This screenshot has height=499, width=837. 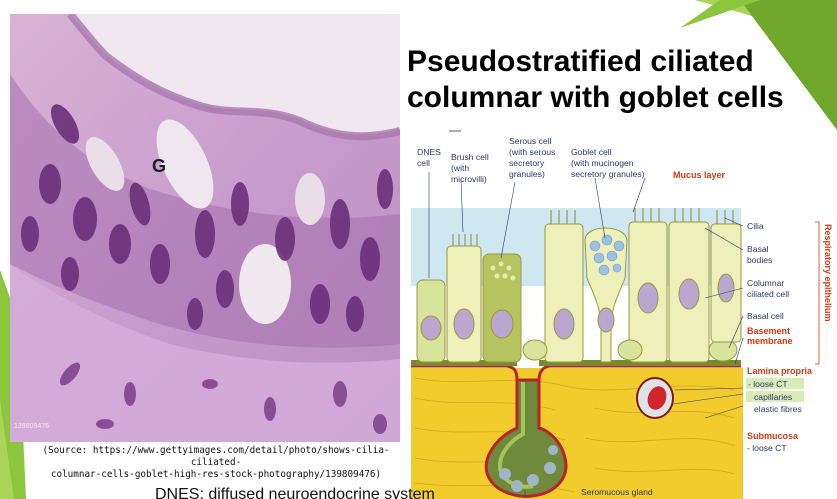 I want to click on label-dnes-line1: DNES, so click(x=429, y=152).